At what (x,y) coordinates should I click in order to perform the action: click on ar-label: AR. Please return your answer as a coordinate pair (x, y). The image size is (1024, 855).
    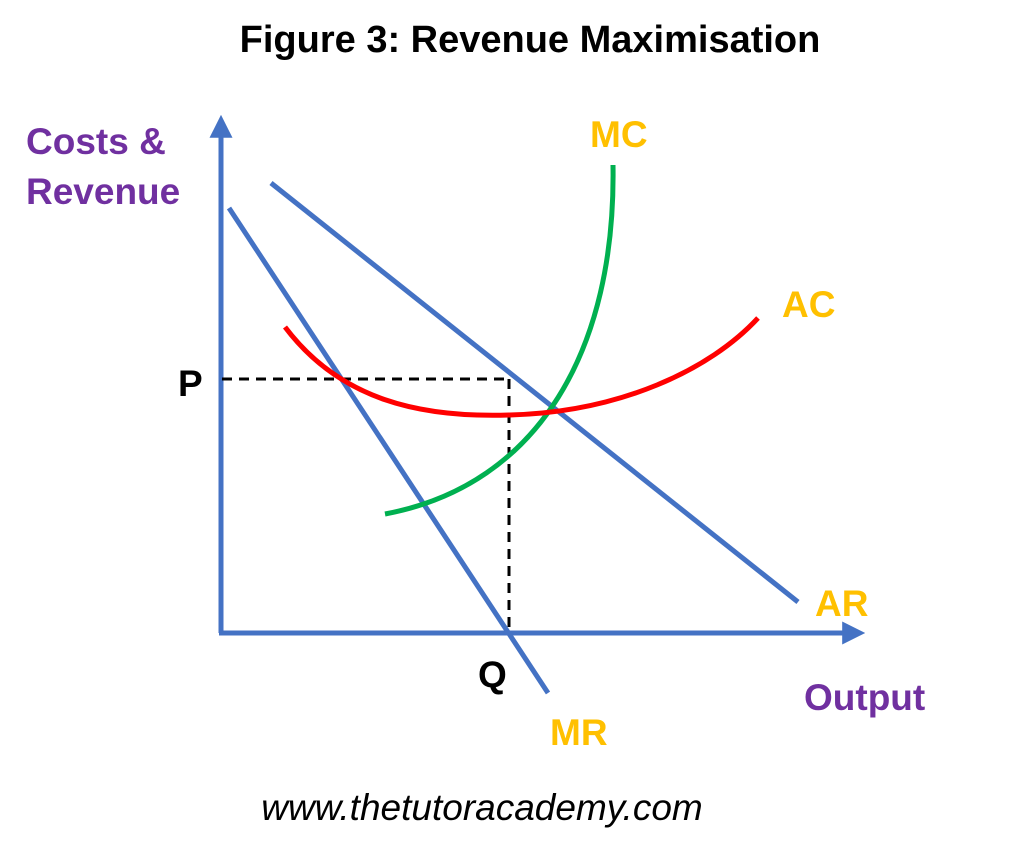
    Looking at the image, I should click on (841, 603).